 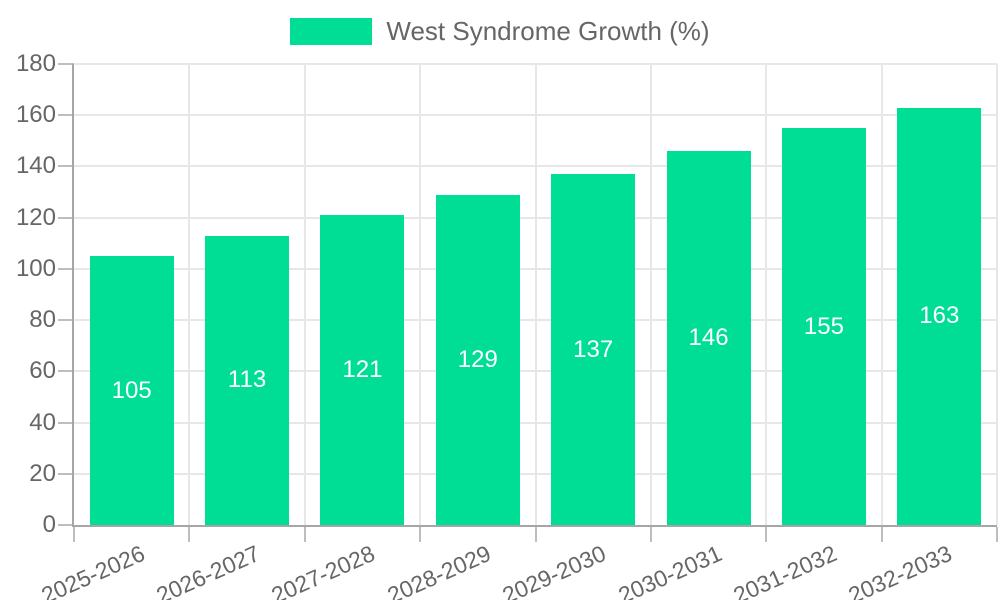 What do you see at coordinates (823, 326) in the screenshot?
I see `bar-2031-2032` at bounding box center [823, 326].